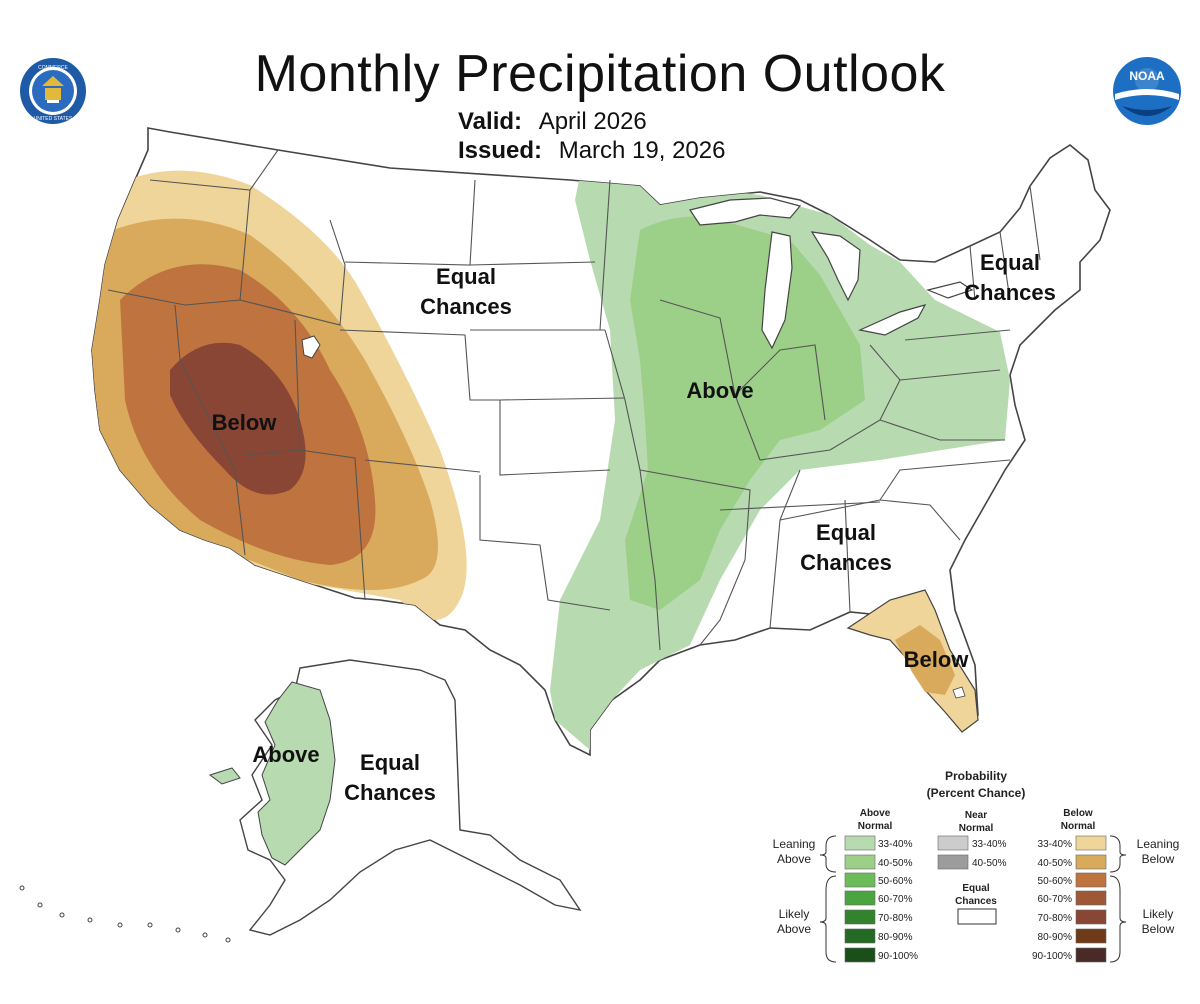  I want to click on legend-below-6-label: 90-100%, so click(1052, 956).